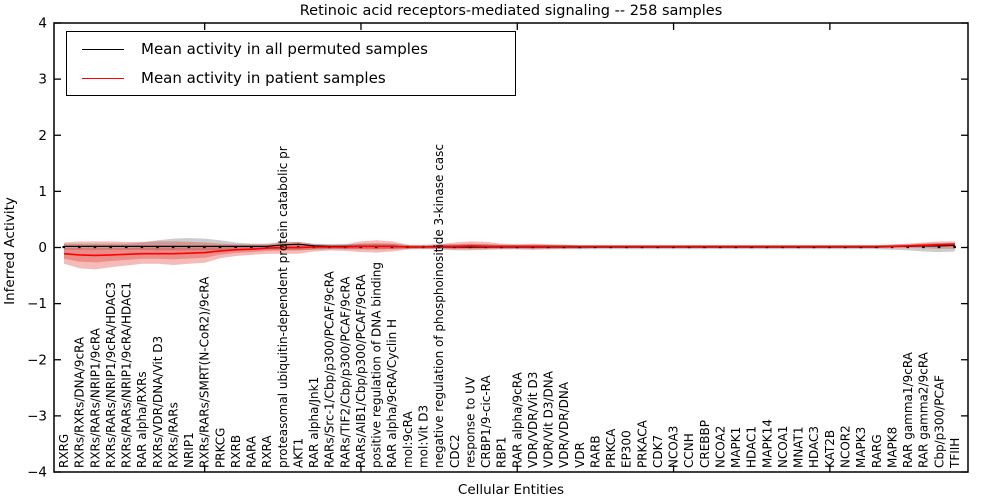 This screenshot has height=500, width=1000. Describe the element at coordinates (642, 443) in the screenshot. I see `x-tick-label: PRKACA` at that location.